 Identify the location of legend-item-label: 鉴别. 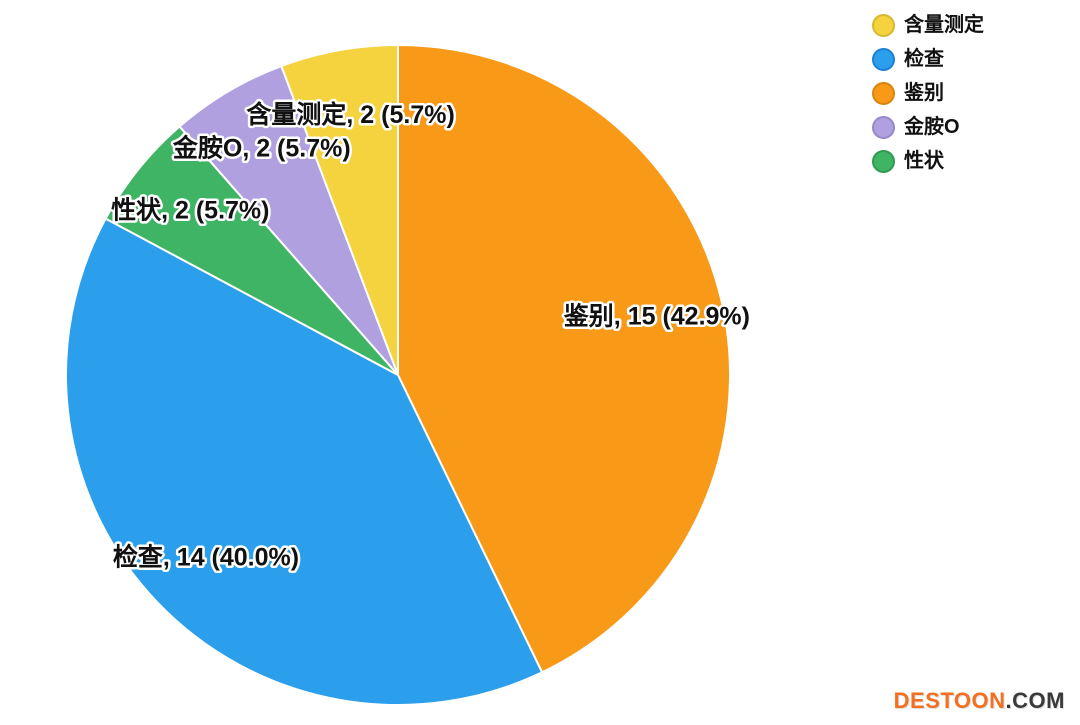
(924, 93).